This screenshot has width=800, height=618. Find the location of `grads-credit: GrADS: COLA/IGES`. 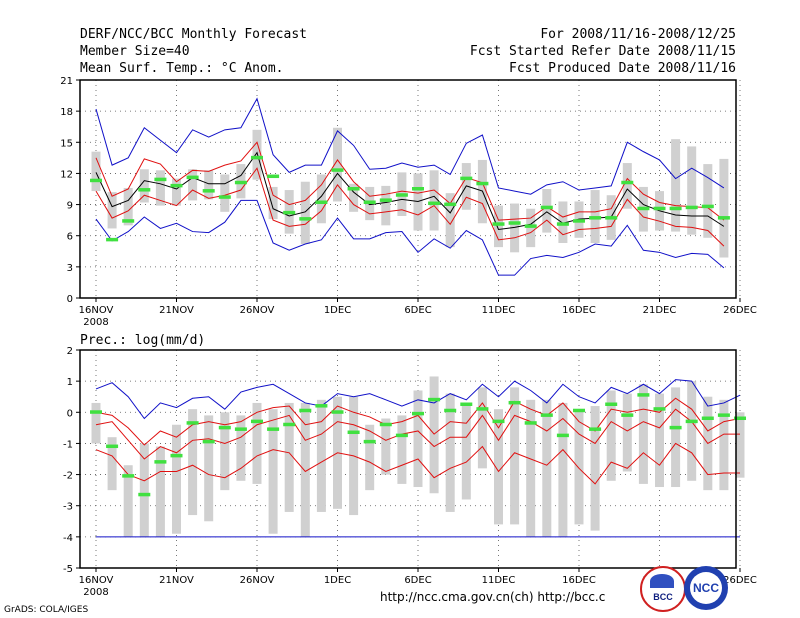

grads-credit: GrADS: COLA/IGES is located at coordinates (46, 610).